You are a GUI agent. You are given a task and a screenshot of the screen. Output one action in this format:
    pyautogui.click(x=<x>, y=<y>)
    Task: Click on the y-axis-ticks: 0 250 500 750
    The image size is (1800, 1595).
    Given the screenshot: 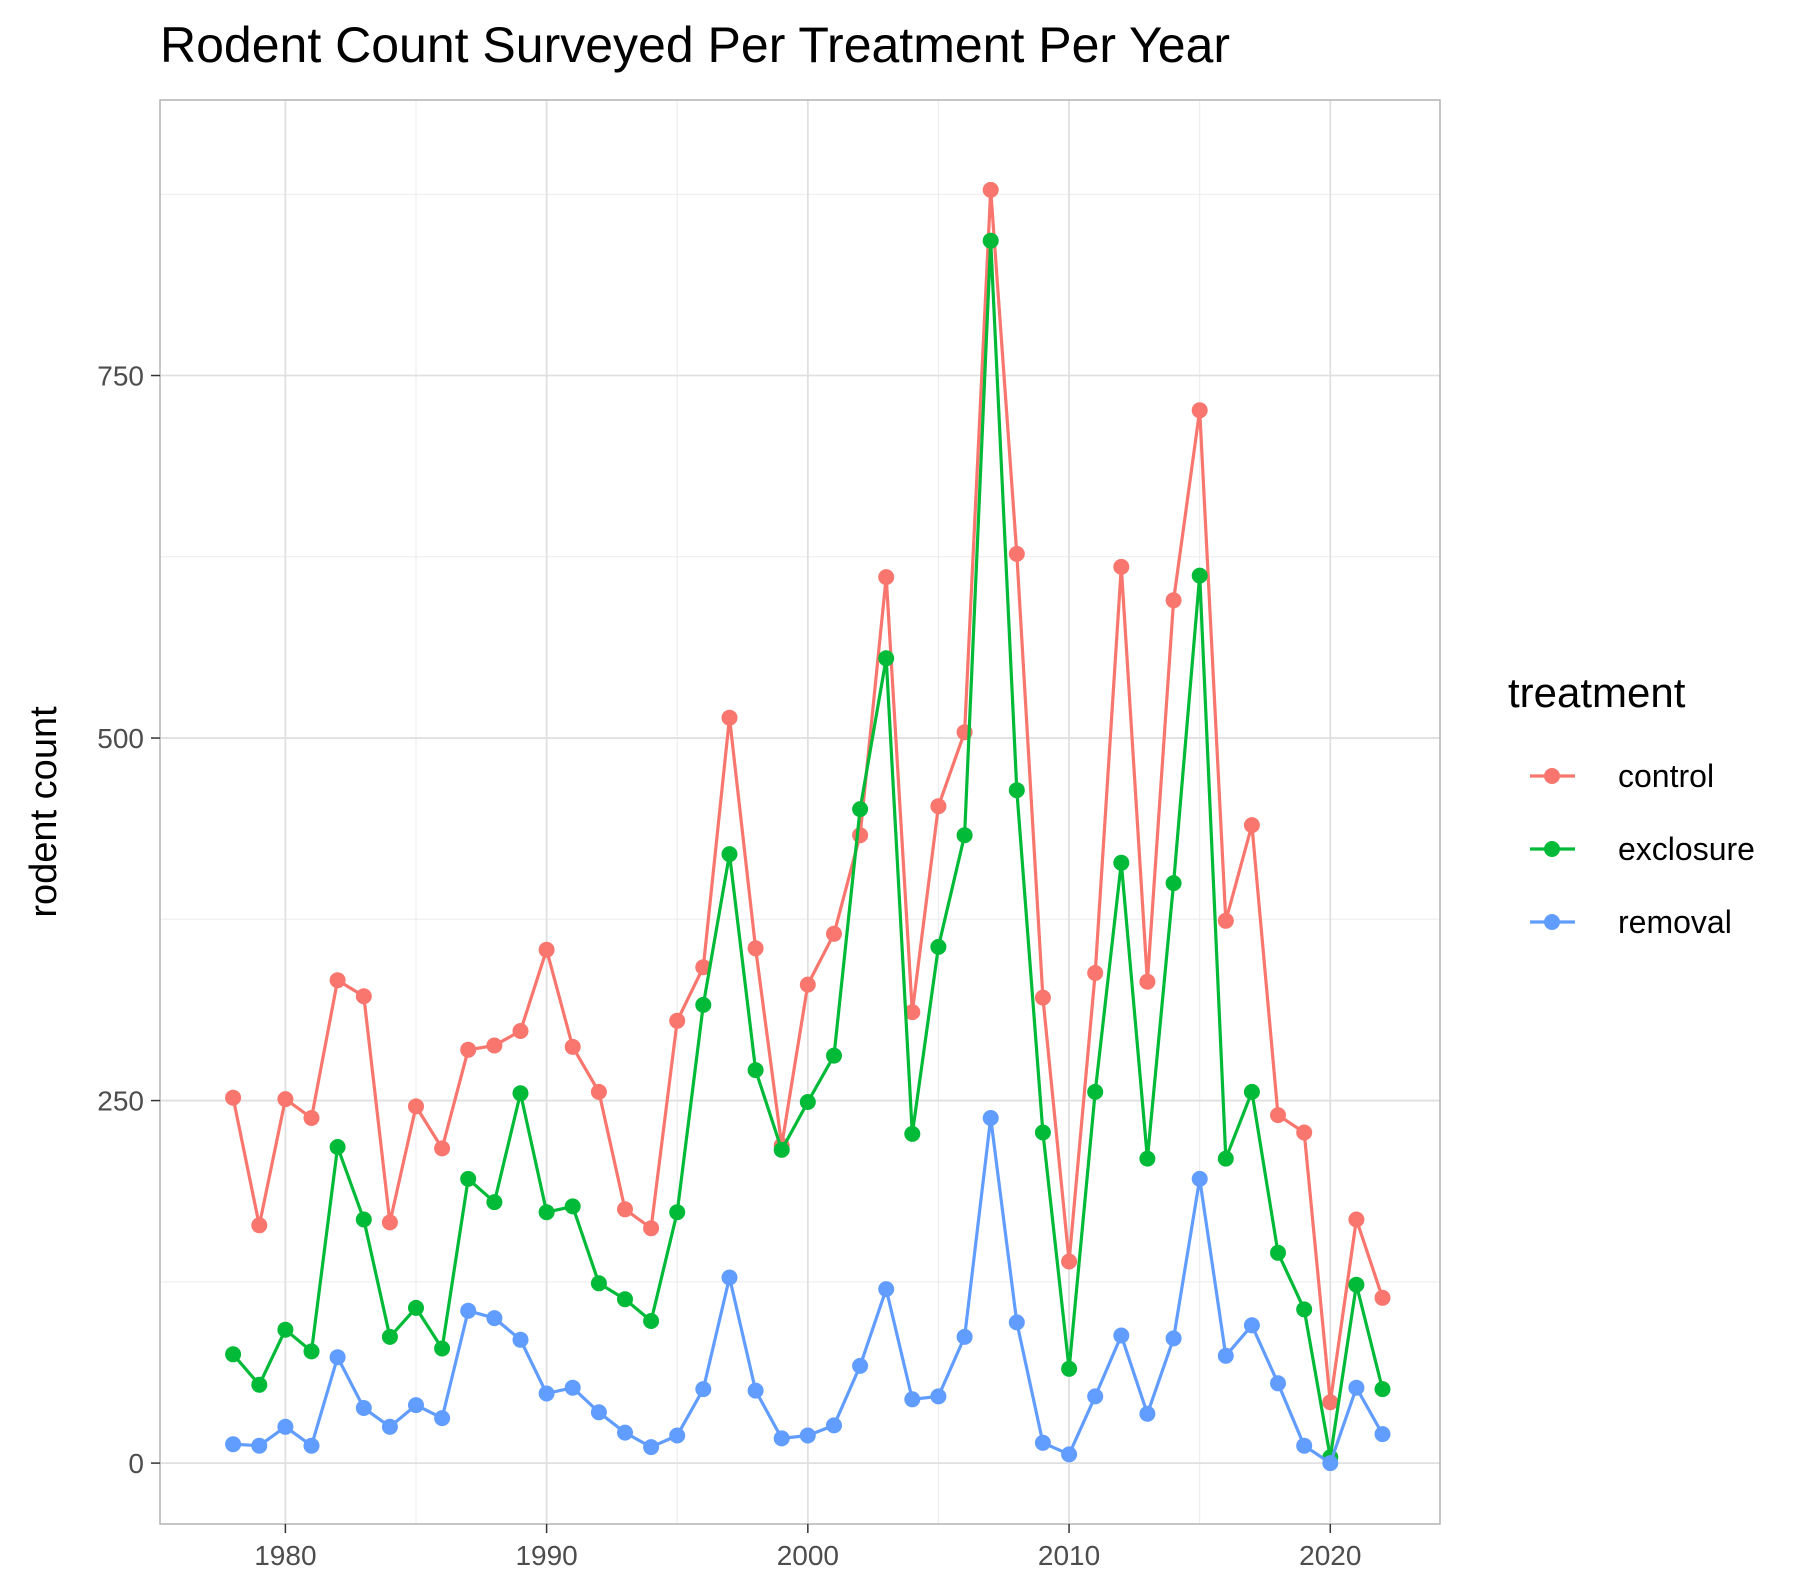 What is the action you would take?
    pyautogui.click(x=128, y=920)
    